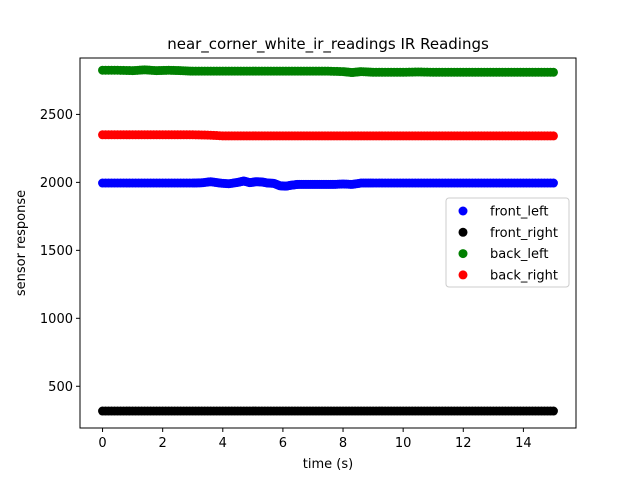 The height and width of the screenshot is (480, 640). What do you see at coordinates (524, 275) in the screenshot?
I see `legend-label-back_right: back_right` at bounding box center [524, 275].